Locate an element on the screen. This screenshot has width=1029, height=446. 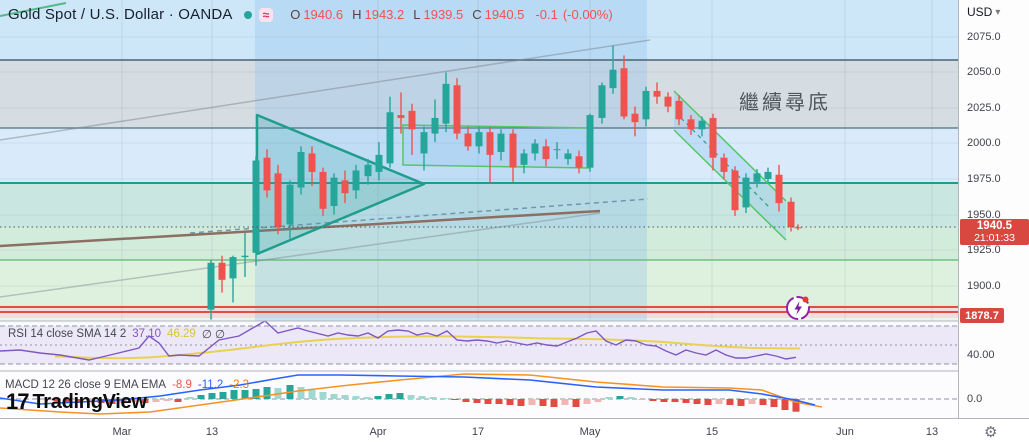
price-tick: 1975.0 is located at coordinates (984, 179).